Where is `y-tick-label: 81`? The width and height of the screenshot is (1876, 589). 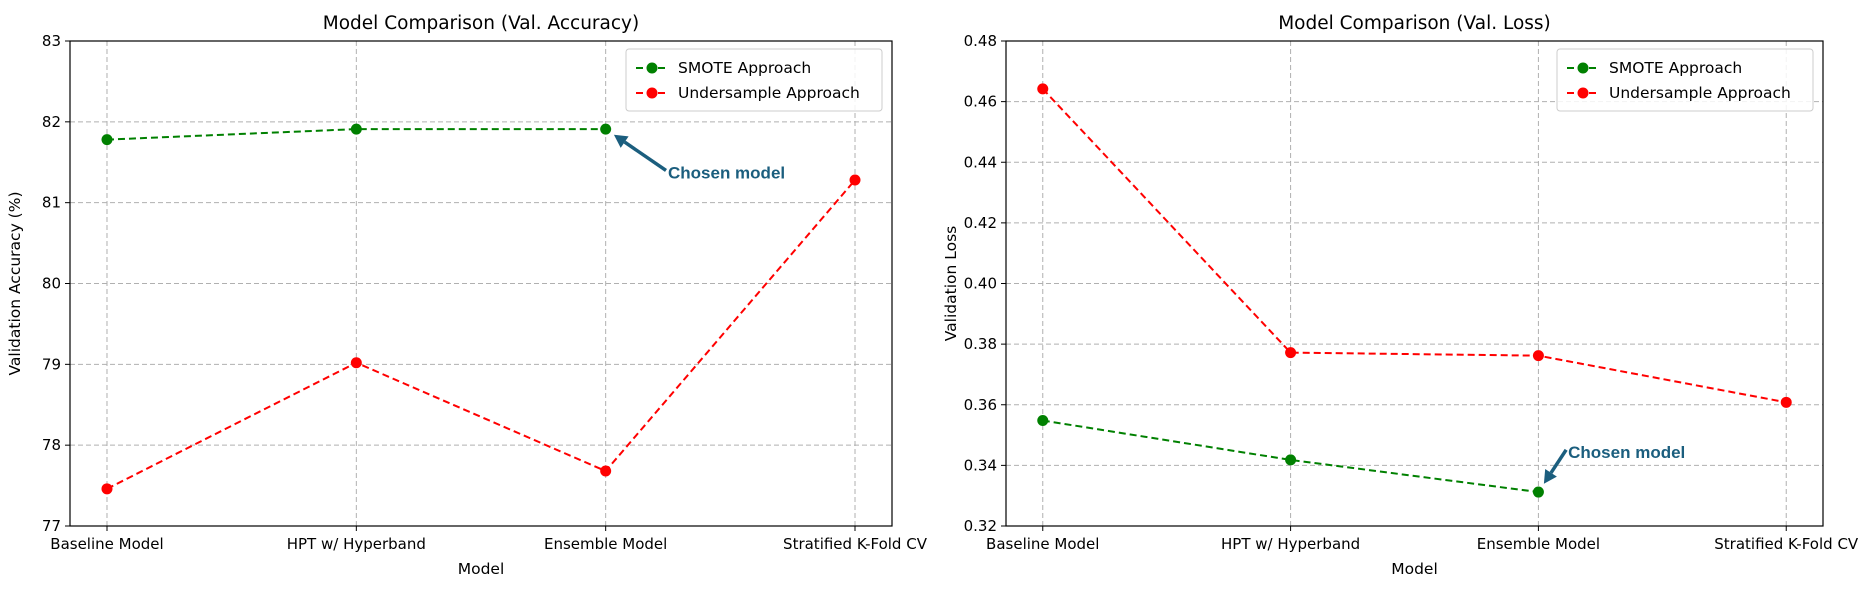
y-tick-label: 81 is located at coordinates (51, 203).